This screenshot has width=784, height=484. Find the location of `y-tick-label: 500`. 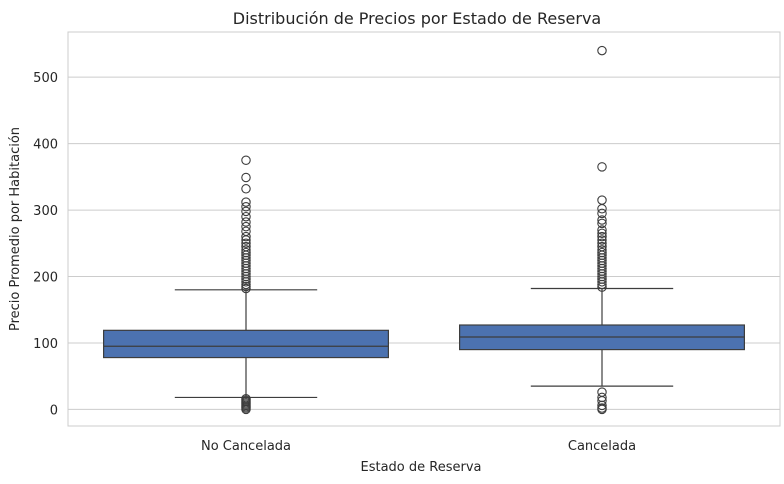

y-tick-label: 500 is located at coordinates (45, 78).